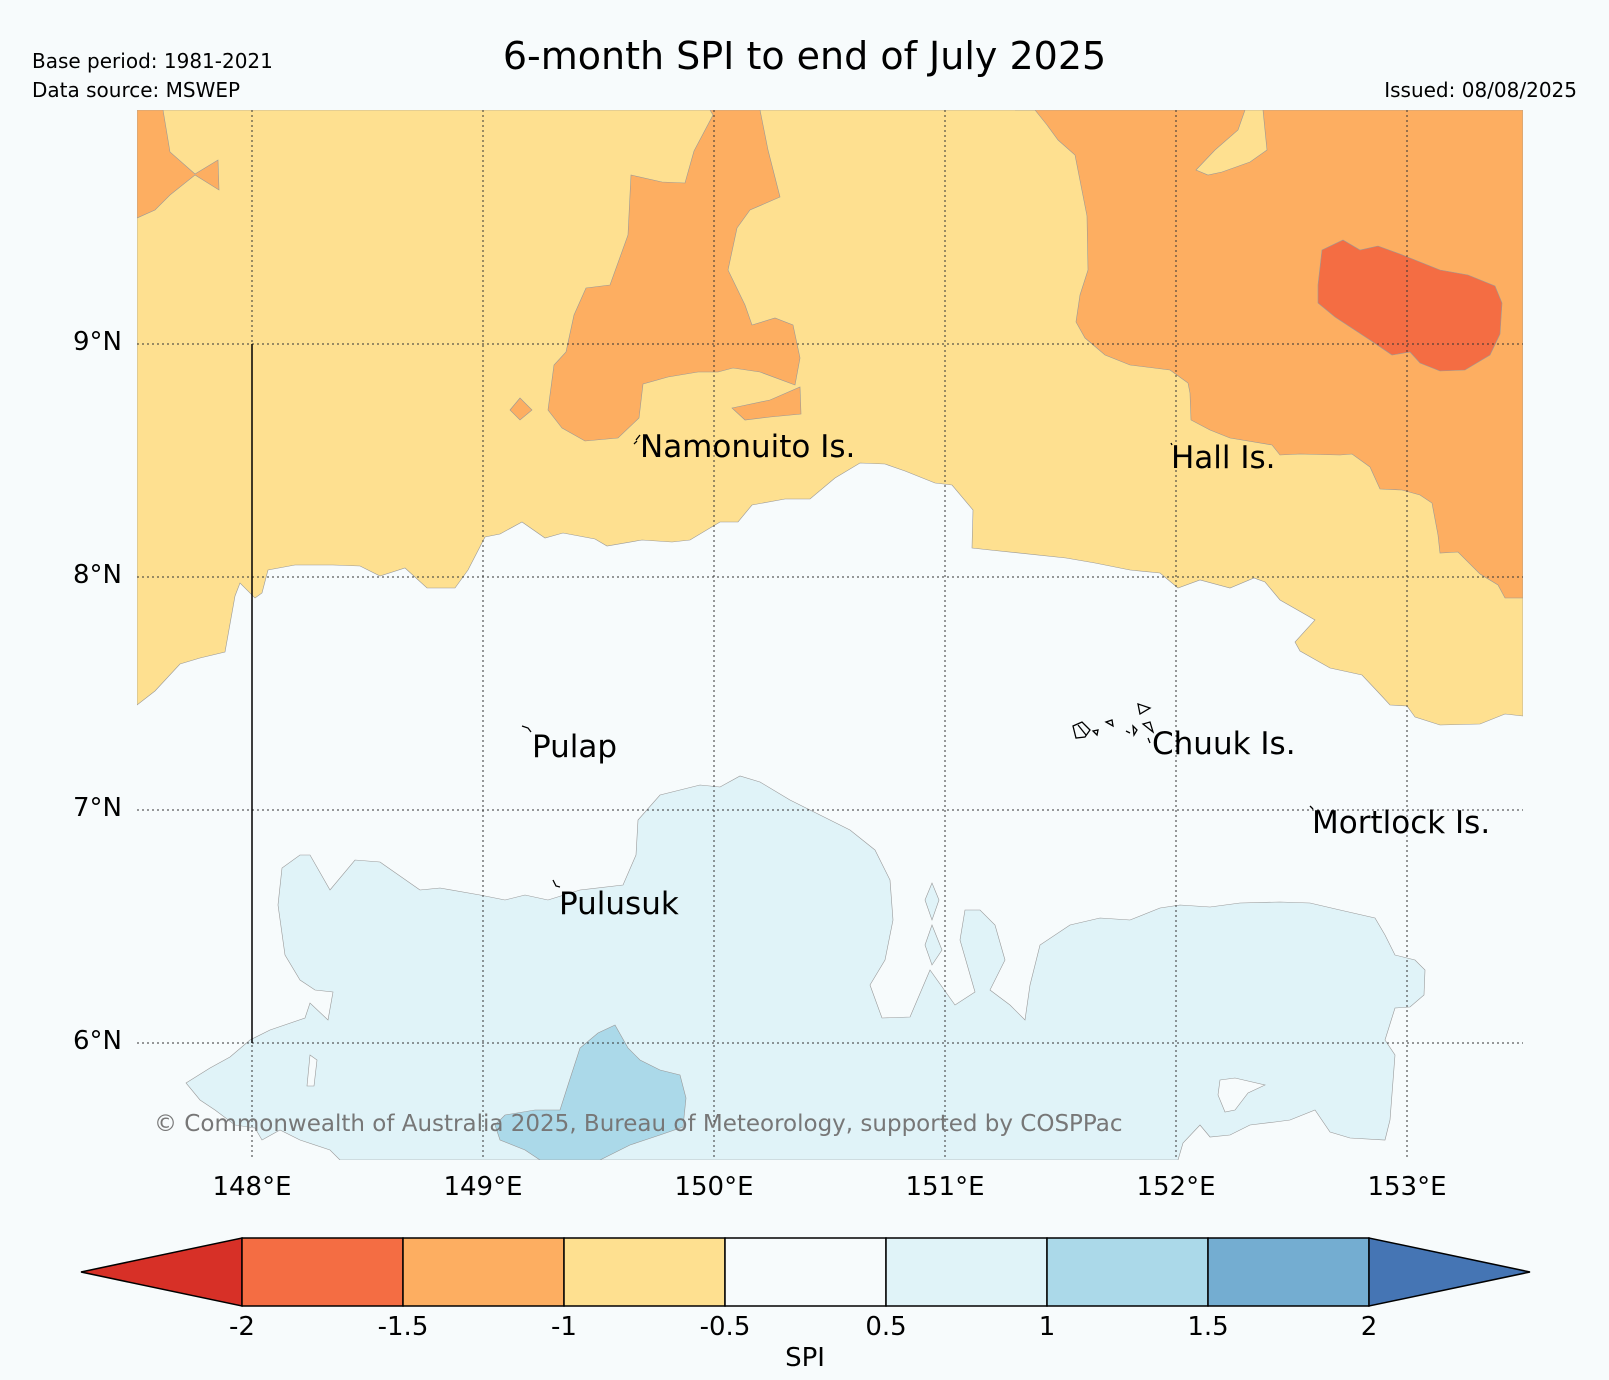  What do you see at coordinates (564, 1327) in the screenshot?
I see `colorbar-tick: -1` at bounding box center [564, 1327].